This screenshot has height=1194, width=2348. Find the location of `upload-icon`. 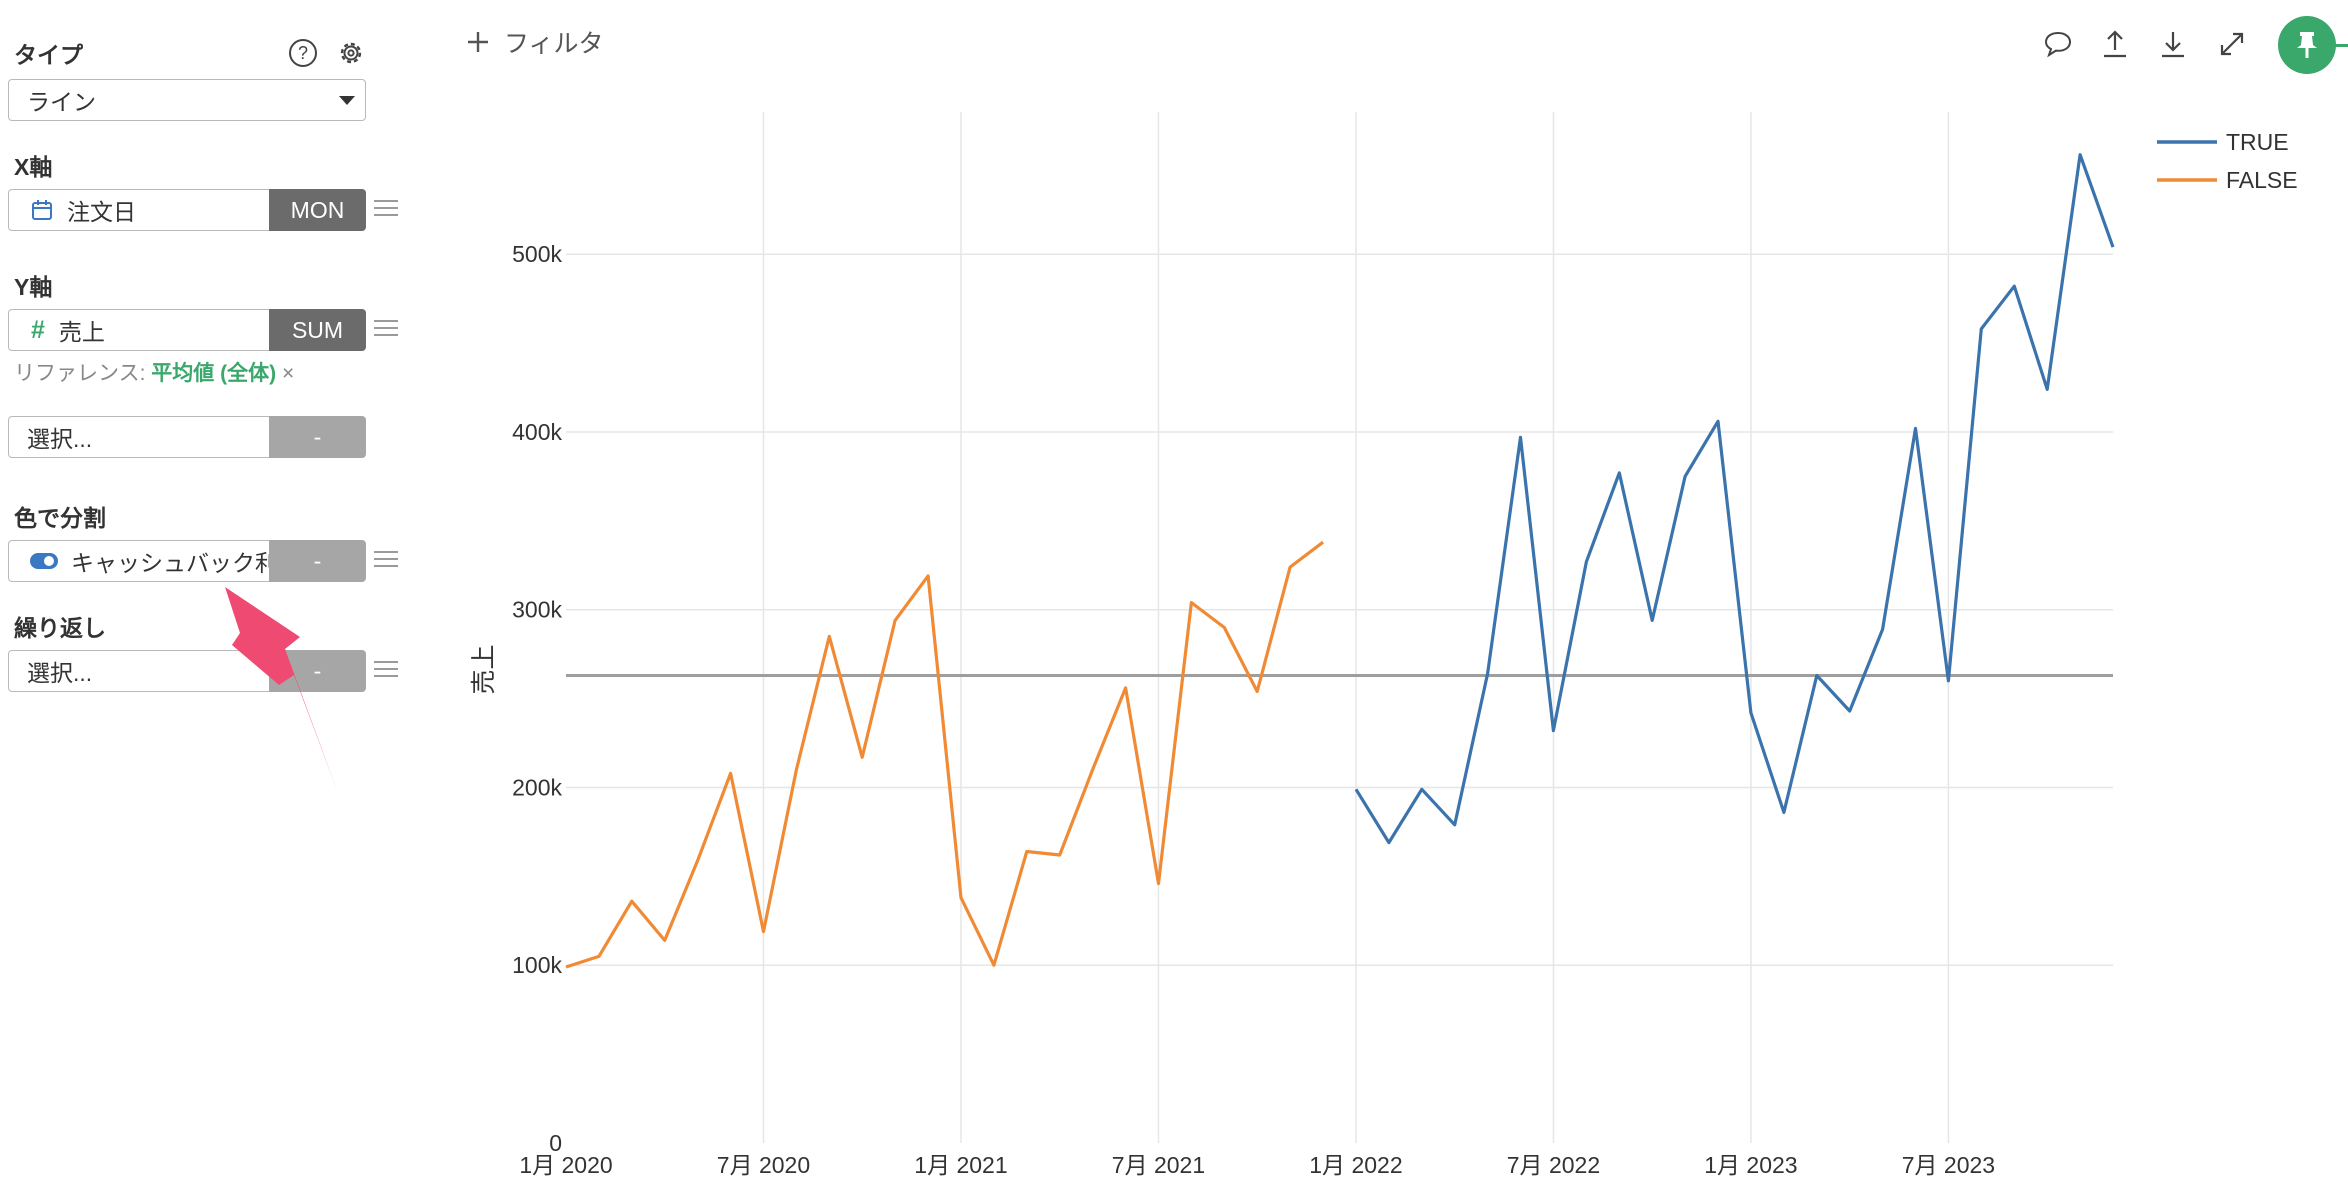

upload-icon is located at coordinates (2115, 44).